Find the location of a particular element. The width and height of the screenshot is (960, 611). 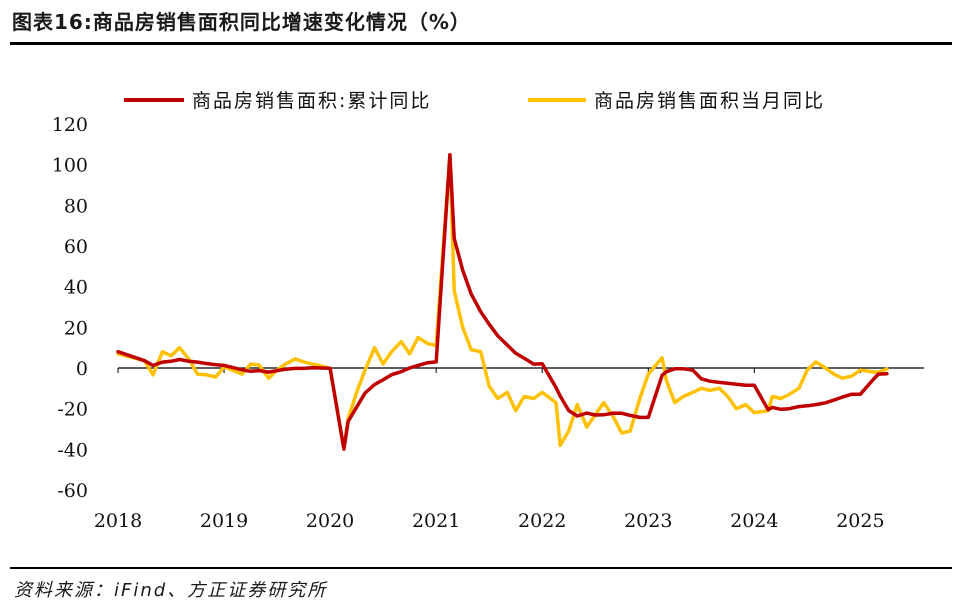

source-note: 资料来源：iFind、方正证券研究所 is located at coordinates (171, 590).